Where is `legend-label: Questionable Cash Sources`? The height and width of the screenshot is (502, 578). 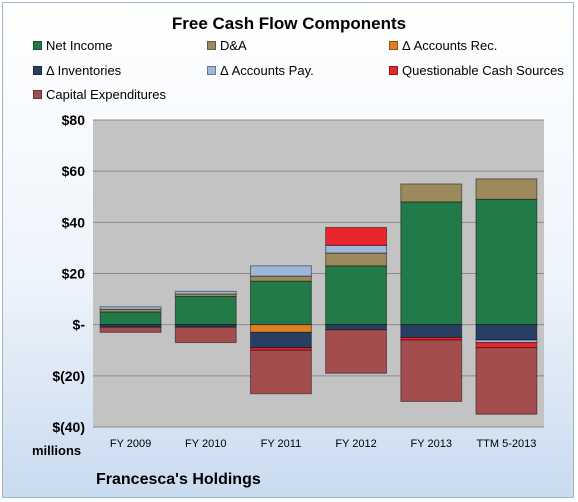
legend-label: Questionable Cash Sources is located at coordinates (483, 70).